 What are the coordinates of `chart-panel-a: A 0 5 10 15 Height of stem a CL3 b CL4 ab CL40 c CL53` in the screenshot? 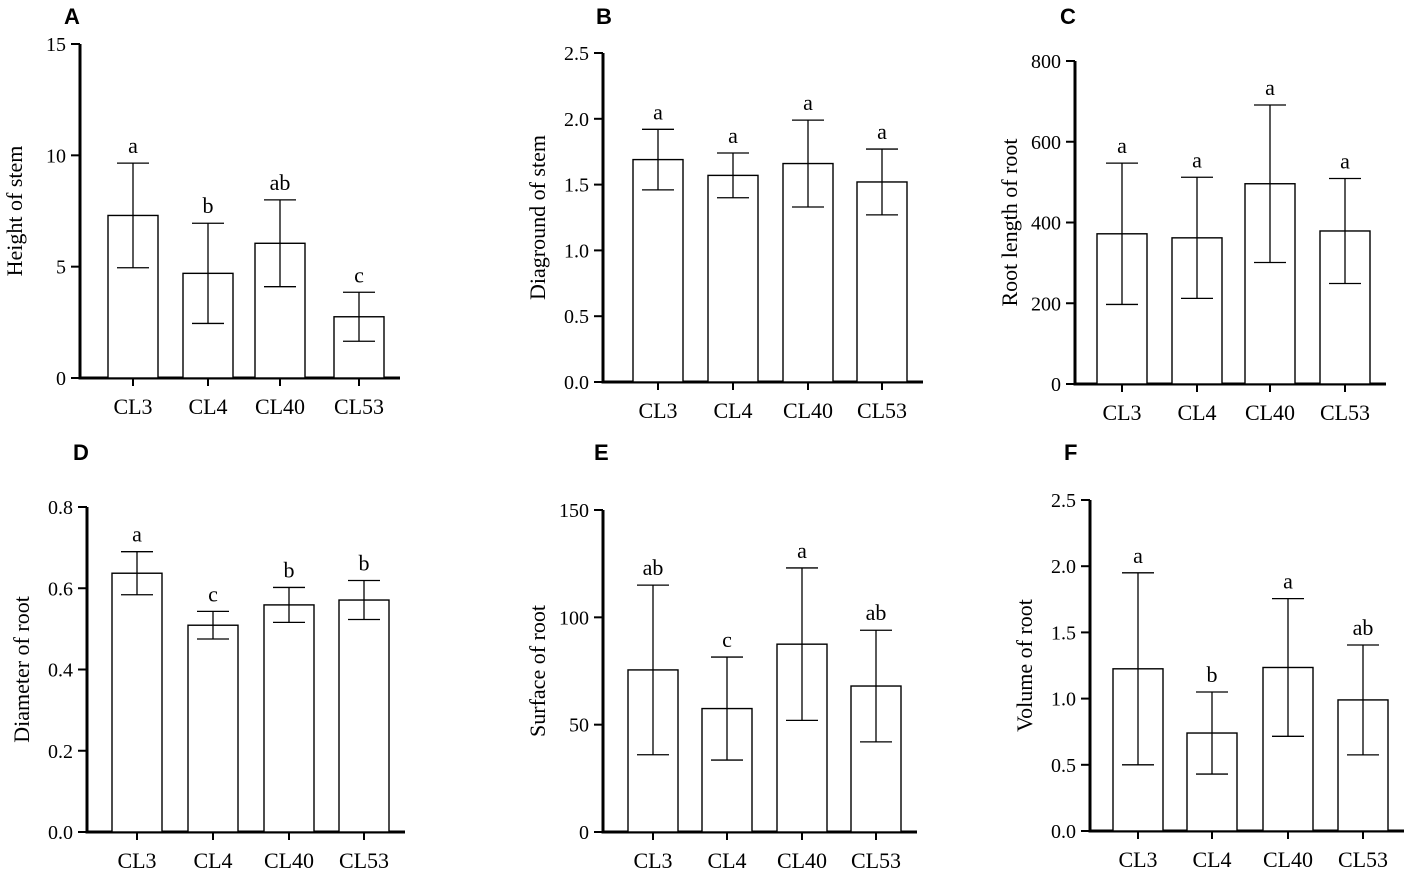 It's located at (201, 211).